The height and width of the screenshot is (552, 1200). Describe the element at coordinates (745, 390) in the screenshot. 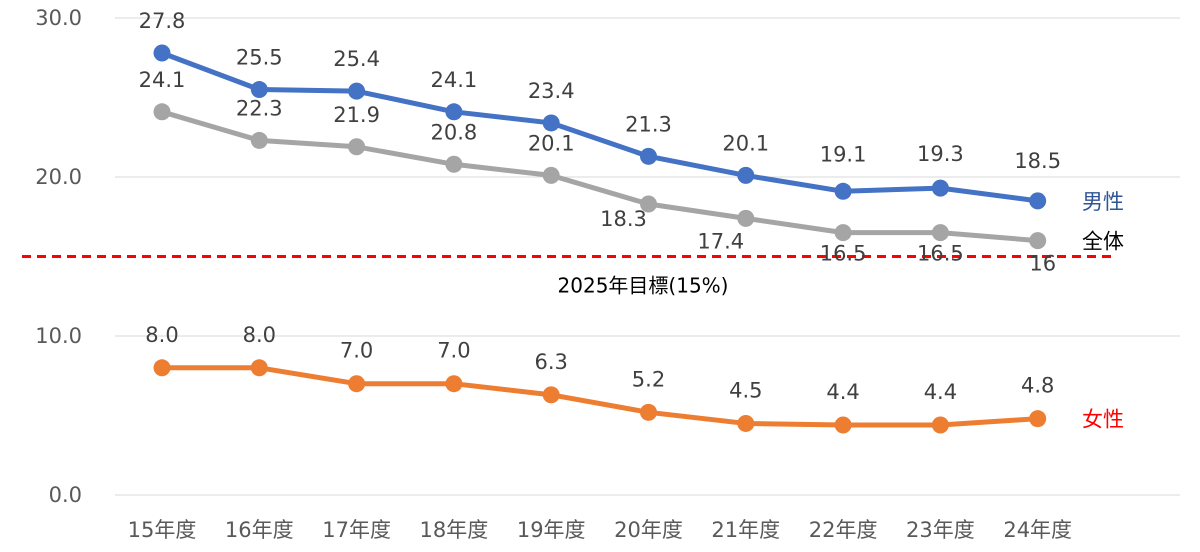

I see `data-label: 4.5` at that location.